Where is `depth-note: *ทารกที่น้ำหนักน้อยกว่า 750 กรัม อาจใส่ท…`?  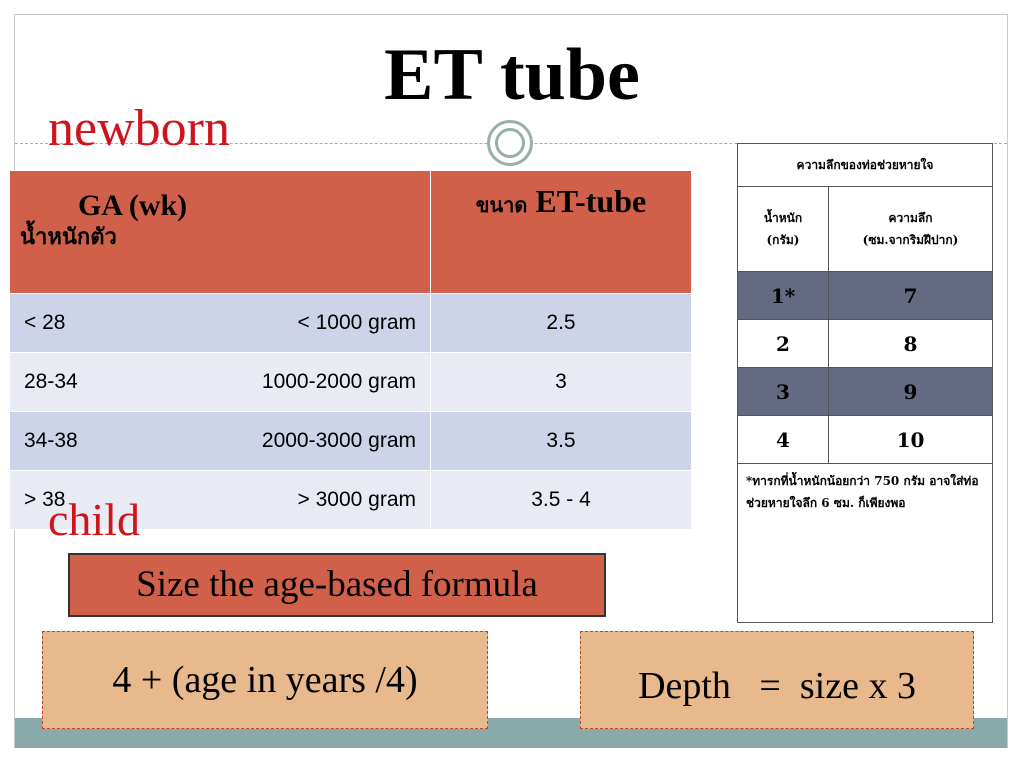 depth-note: *ทารกที่น้ำหนักน้อยกว่า 750 กรัม อาจใส่ท… is located at coordinates (865, 543).